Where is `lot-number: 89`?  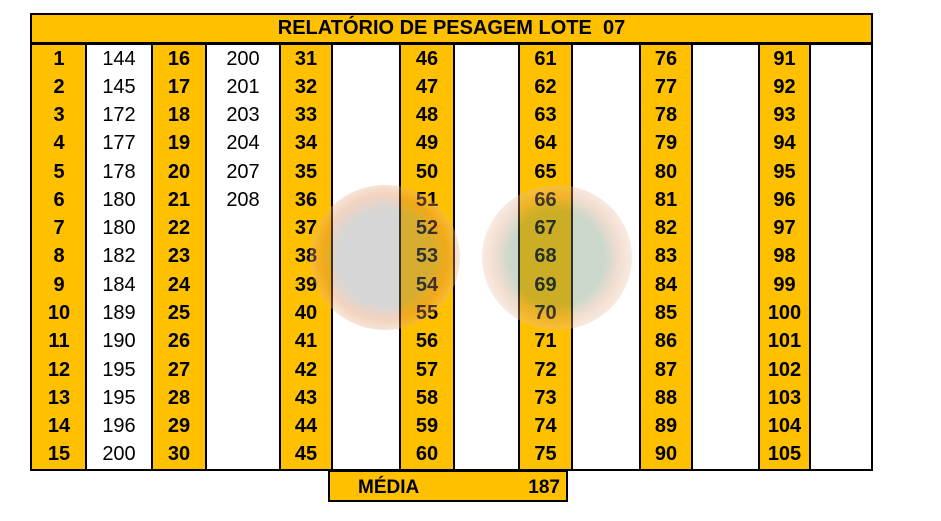
lot-number: 89 is located at coordinates (666, 426).